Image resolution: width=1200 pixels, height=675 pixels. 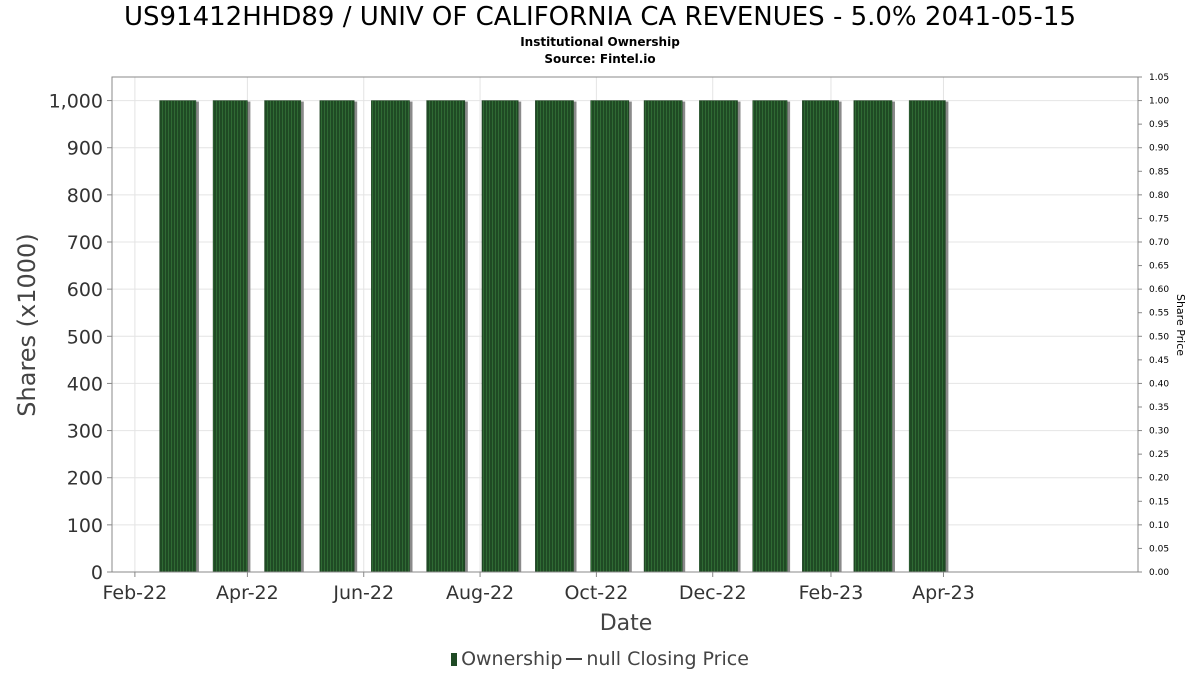 What do you see at coordinates (1159, 267) in the screenshot?
I see `y2-tick-label: 0.65` at bounding box center [1159, 267].